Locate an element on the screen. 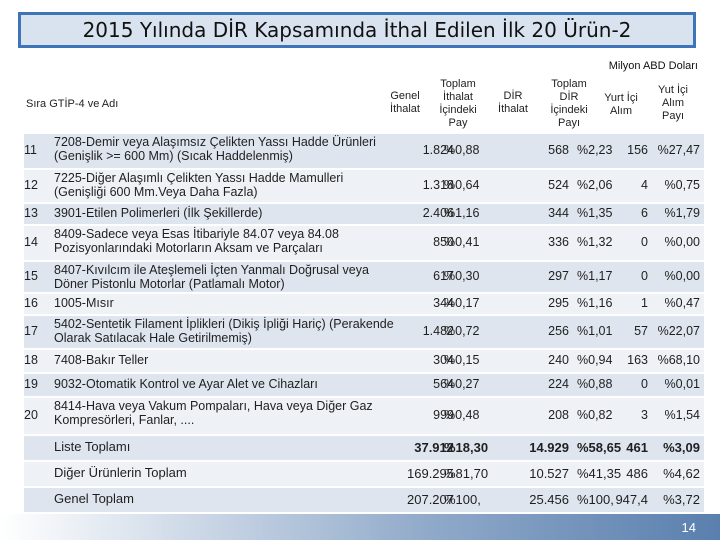  product-name: 1005-Mısır is located at coordinates (84, 303).